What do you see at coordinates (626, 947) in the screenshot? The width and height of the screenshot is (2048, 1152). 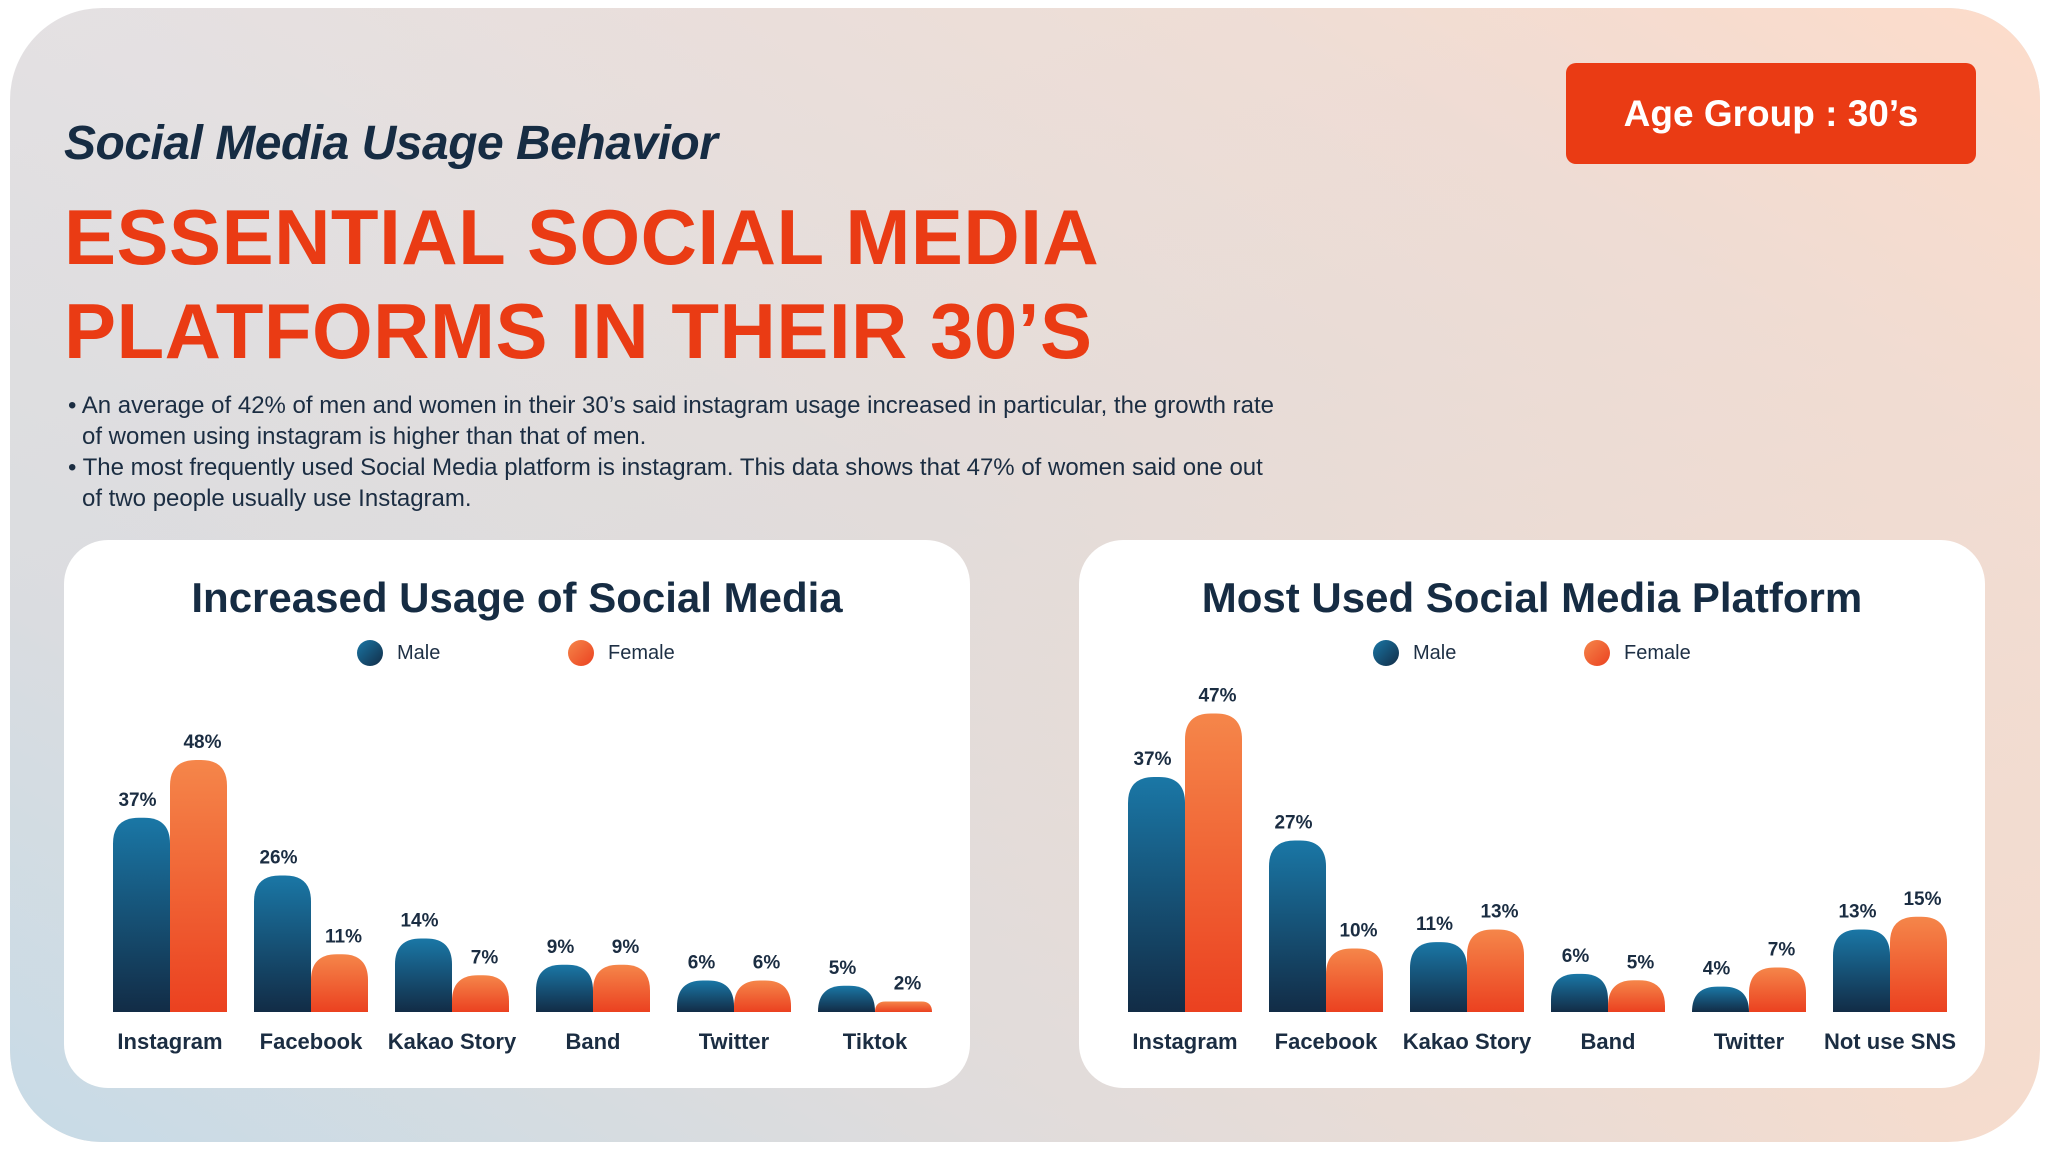 I see `value-label-female: 9%` at bounding box center [626, 947].